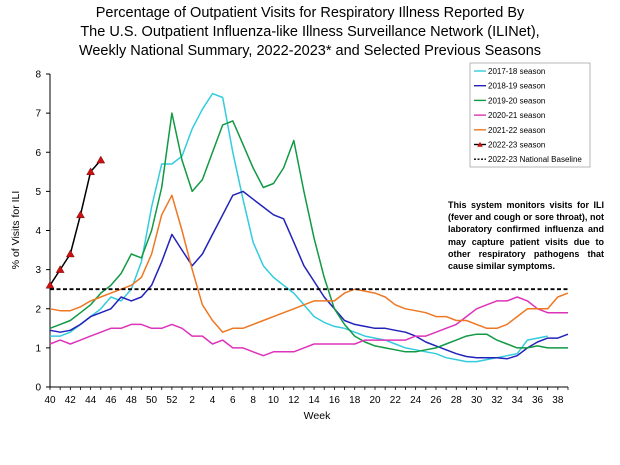 Image resolution: width=620 pixels, height=465 pixels. What do you see at coordinates (516, 145) in the screenshot?
I see `legend-label: 2022-23 season` at bounding box center [516, 145].